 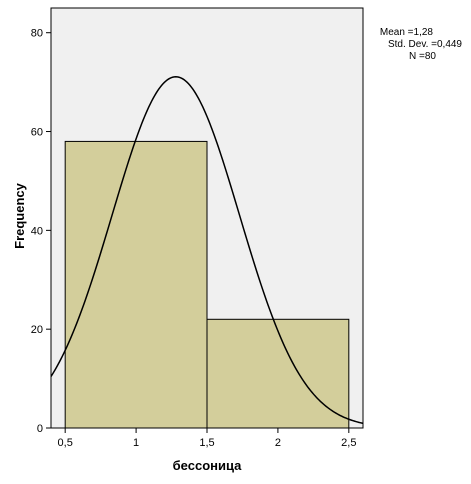 I want to click on x-tick-label: 1,5, so click(x=206, y=443).